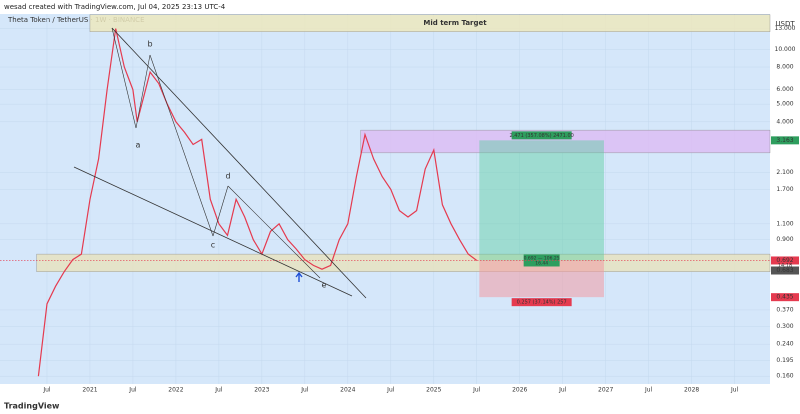  Describe the element at coordinates (691, 390) in the screenshot. I see `x-tick-label: 2028` at that location.